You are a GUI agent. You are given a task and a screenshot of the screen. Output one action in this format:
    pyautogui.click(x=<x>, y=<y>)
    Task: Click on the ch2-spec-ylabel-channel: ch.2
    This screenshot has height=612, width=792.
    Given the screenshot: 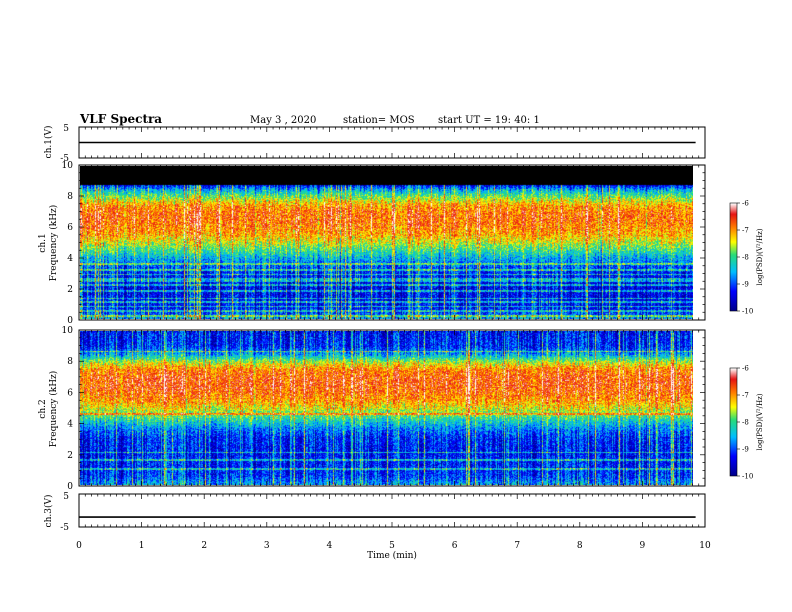 What is the action you would take?
    pyautogui.click(x=43, y=408)
    